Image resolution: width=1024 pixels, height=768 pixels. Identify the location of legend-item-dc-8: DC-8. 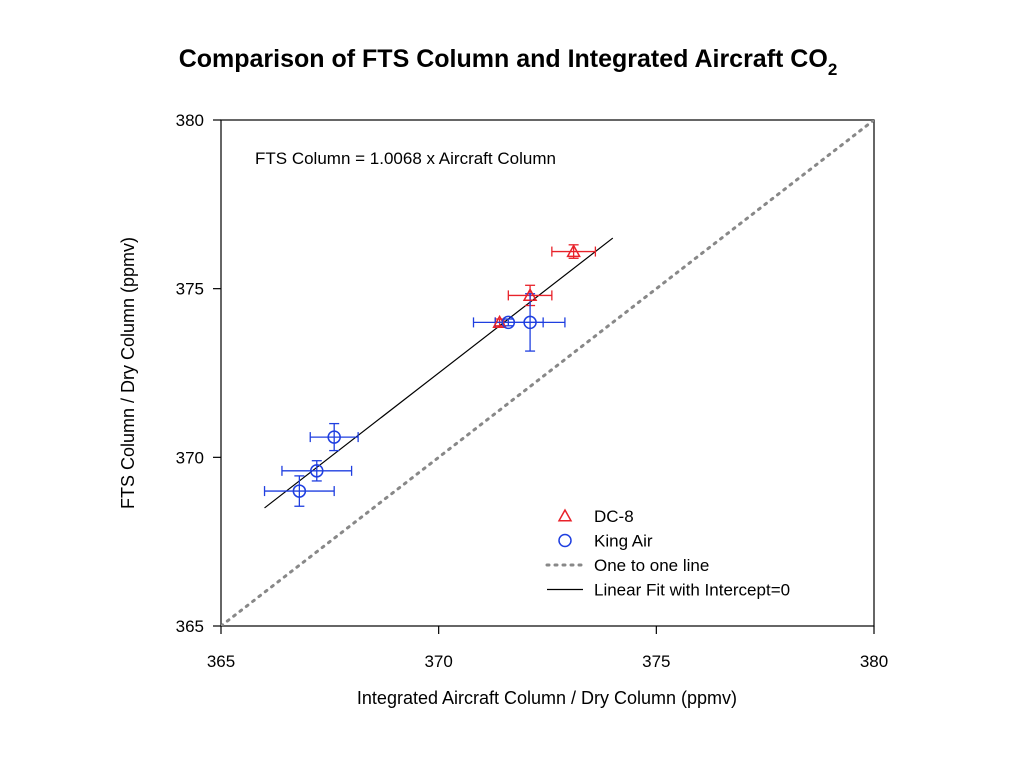
(595, 516).